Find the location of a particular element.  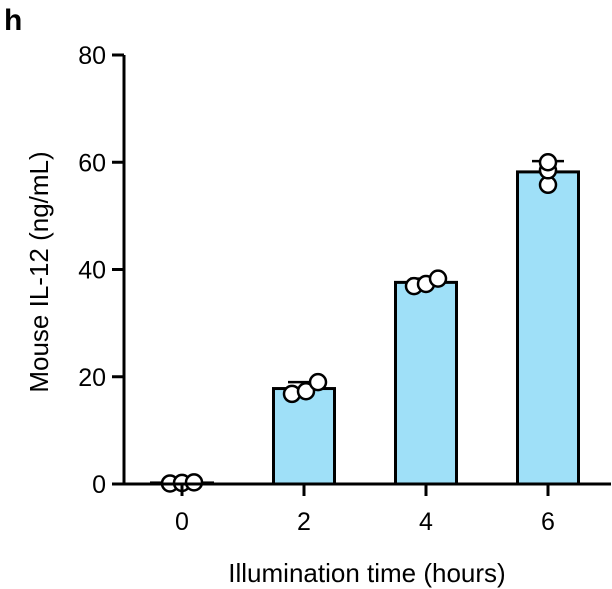

x-tick-label-2: 2 is located at coordinates (304, 522).